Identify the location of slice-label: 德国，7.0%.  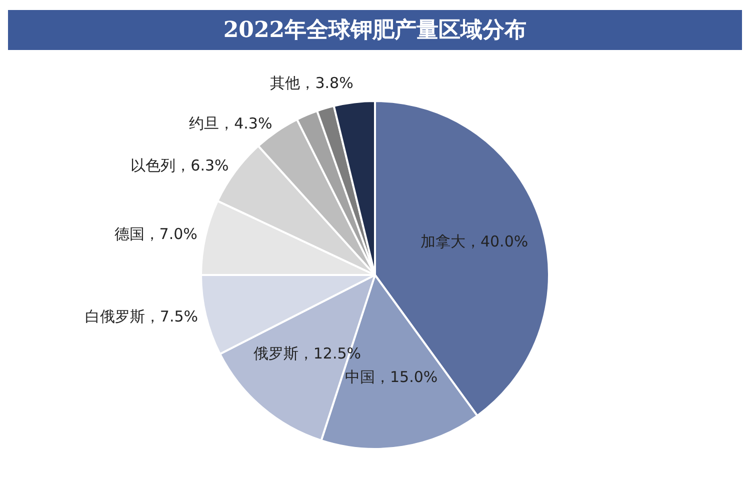
(156, 234).